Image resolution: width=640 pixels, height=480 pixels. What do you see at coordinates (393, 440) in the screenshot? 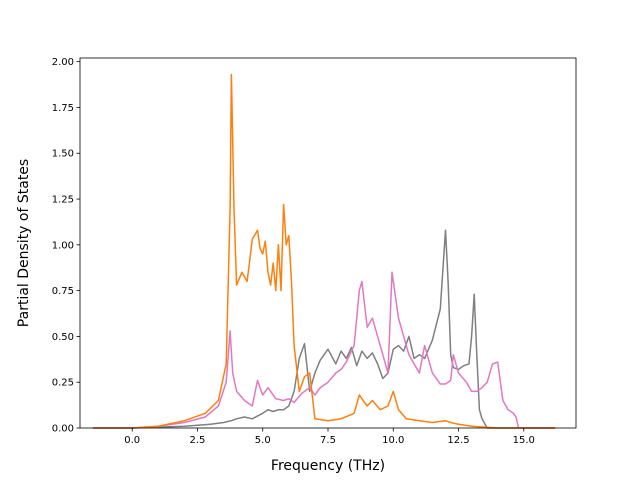
I see `x-tick-label: 10.0` at bounding box center [393, 440].